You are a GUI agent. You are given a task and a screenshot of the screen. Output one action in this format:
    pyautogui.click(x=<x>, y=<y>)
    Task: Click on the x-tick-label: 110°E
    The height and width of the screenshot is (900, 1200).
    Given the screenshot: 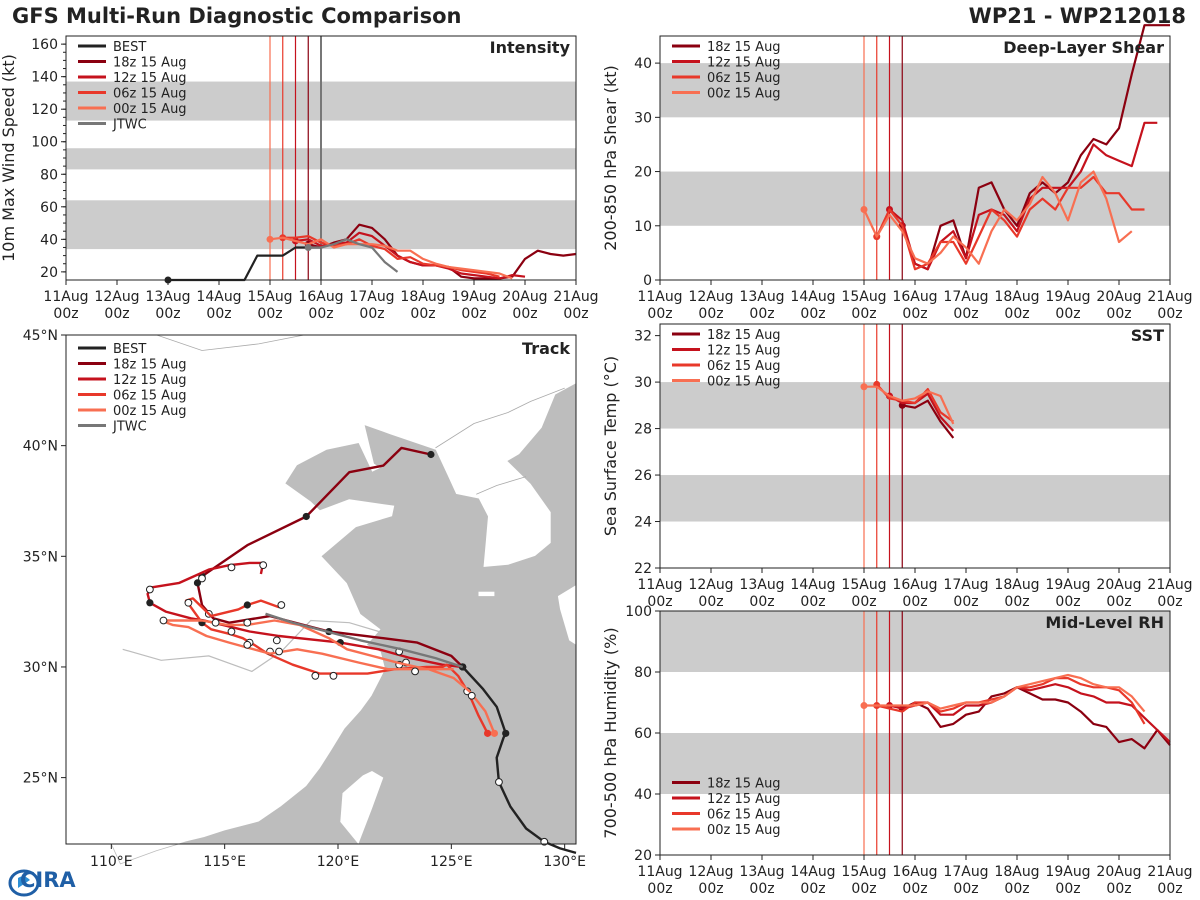 What is the action you would take?
    pyautogui.click(x=111, y=862)
    